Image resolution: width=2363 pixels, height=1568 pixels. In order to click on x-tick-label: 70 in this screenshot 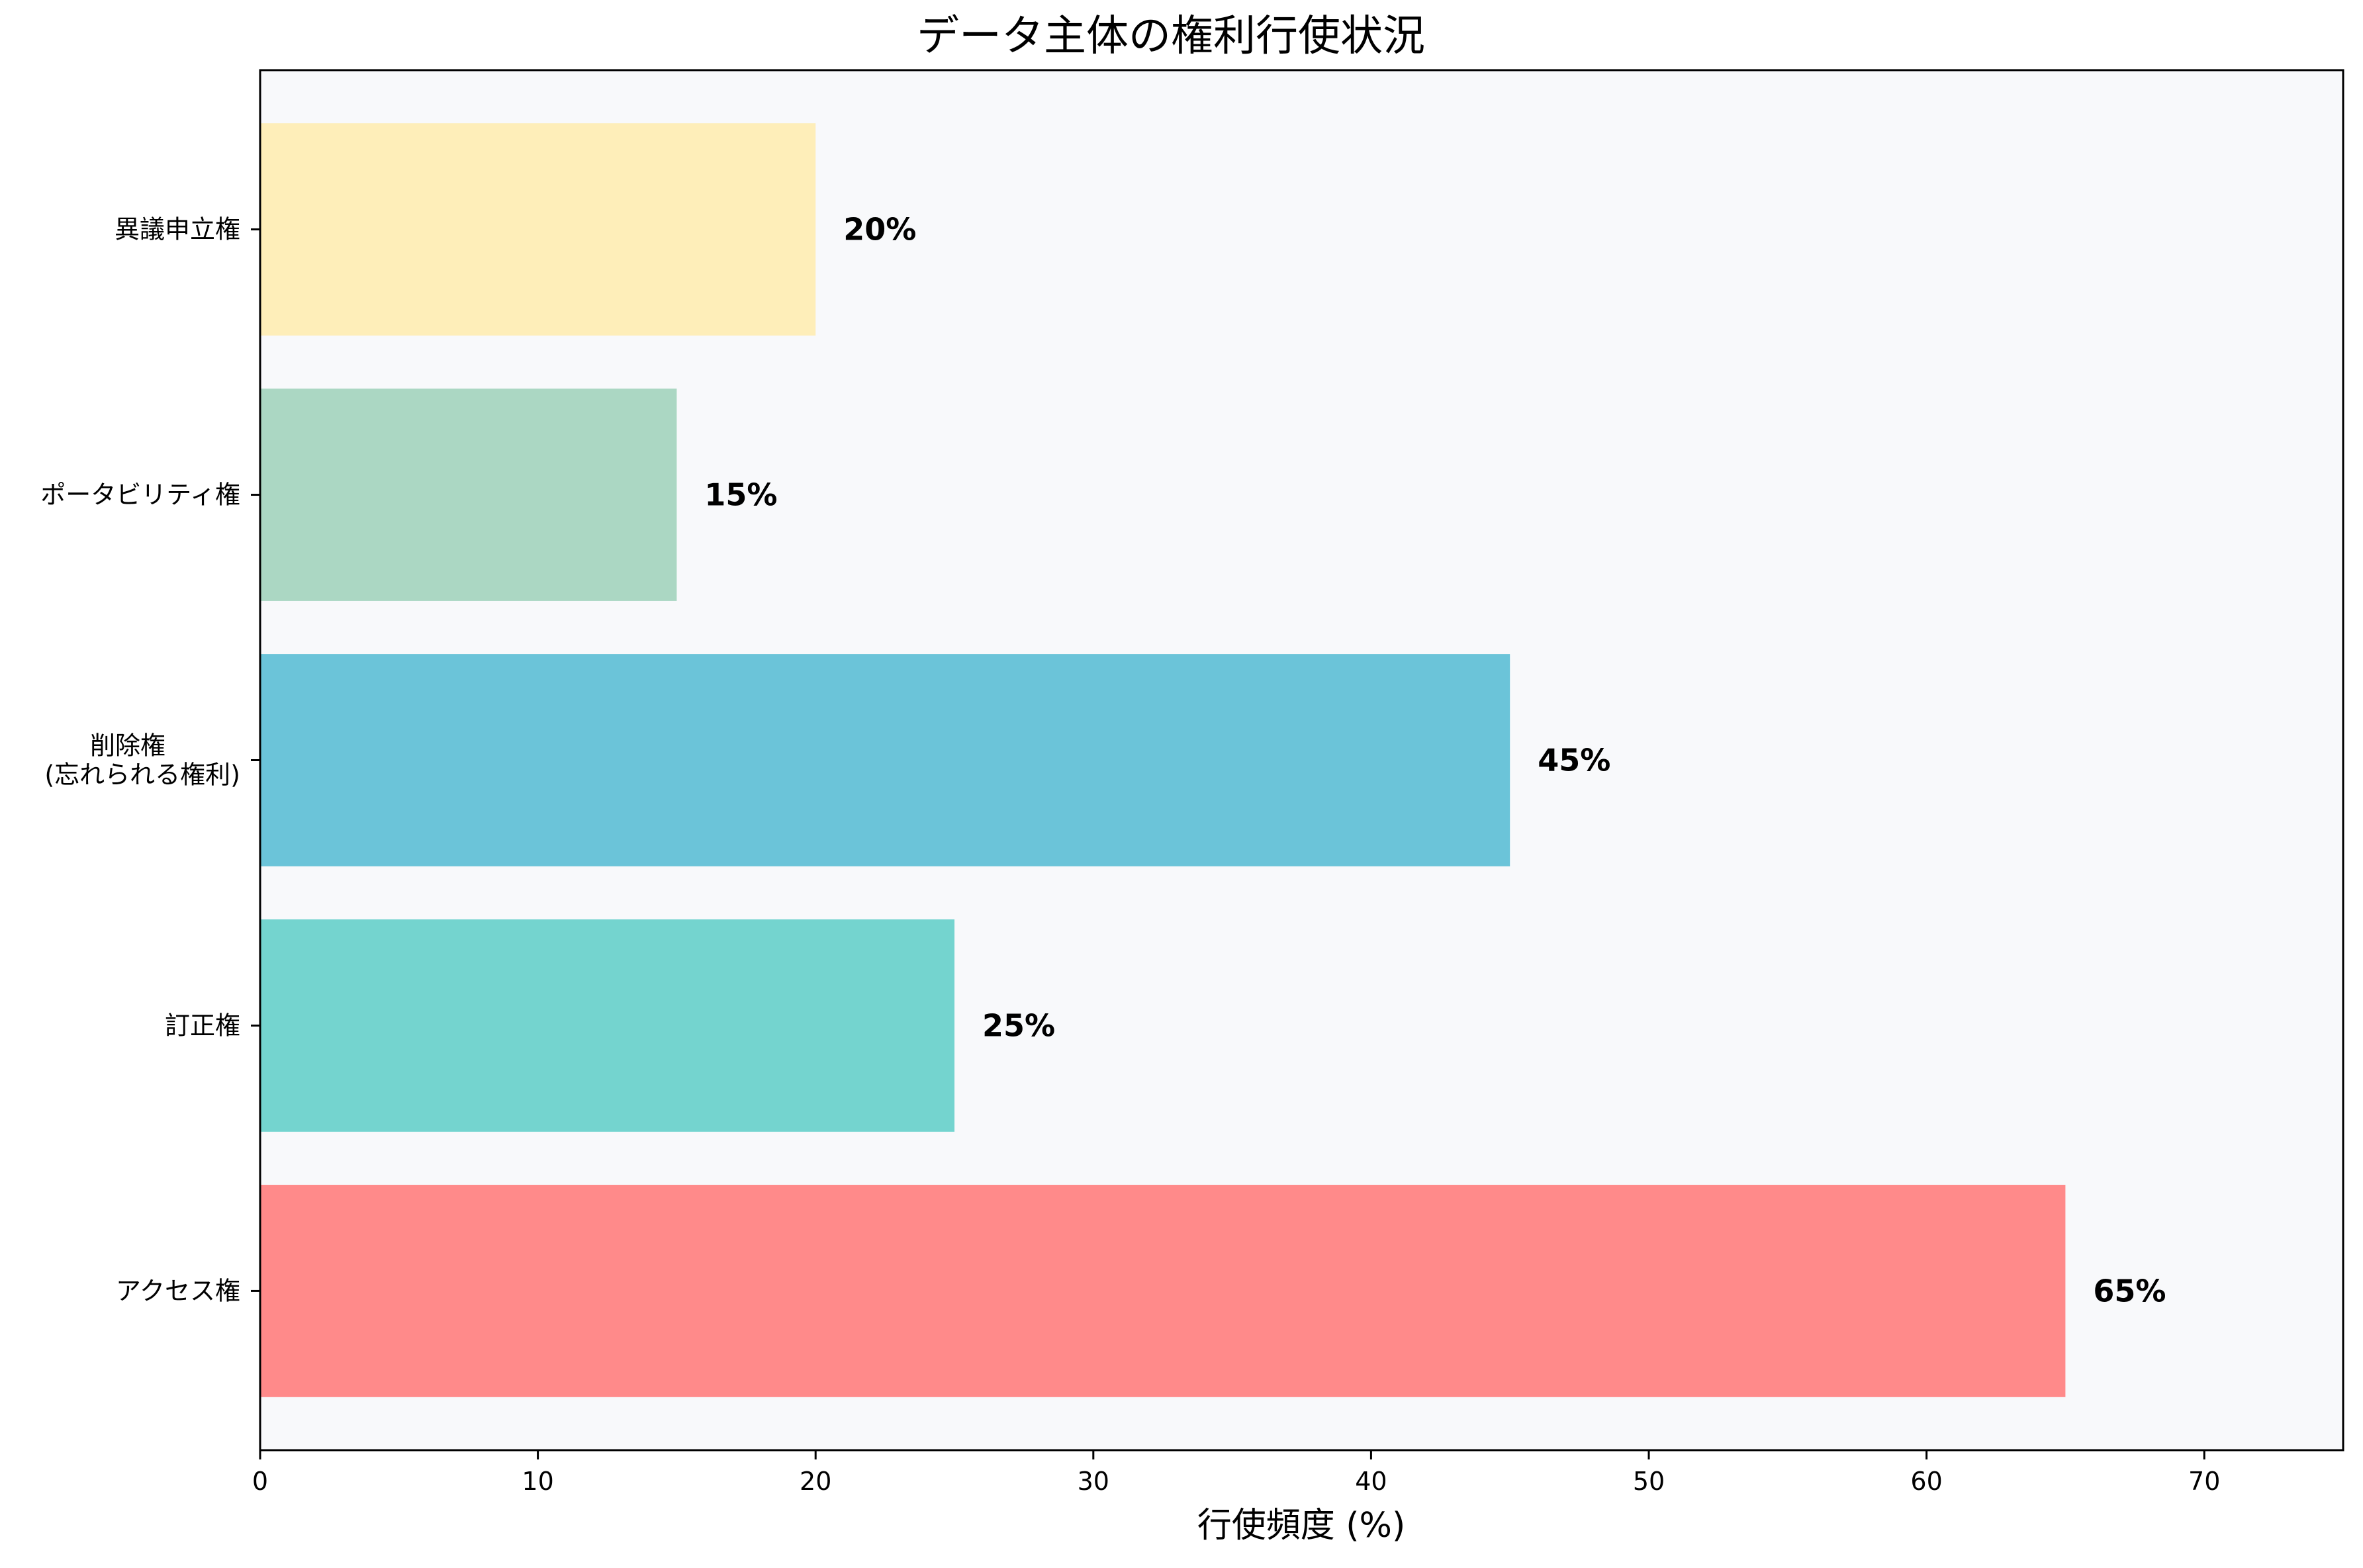, I will do `click(2204, 1482)`.